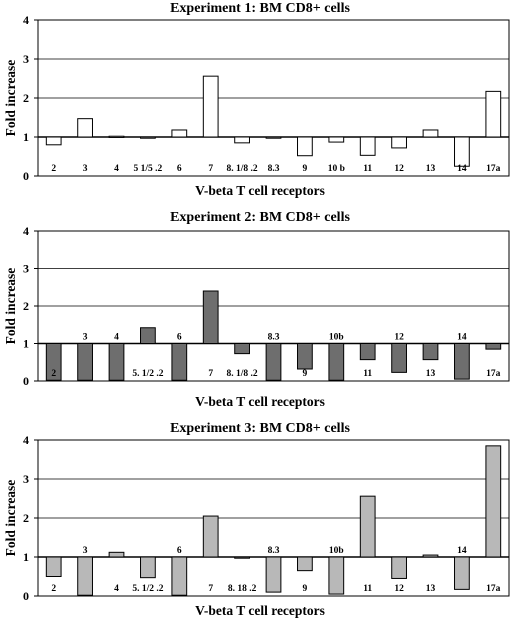  I want to click on category-label: 5 1/5 .2, so click(148, 169).